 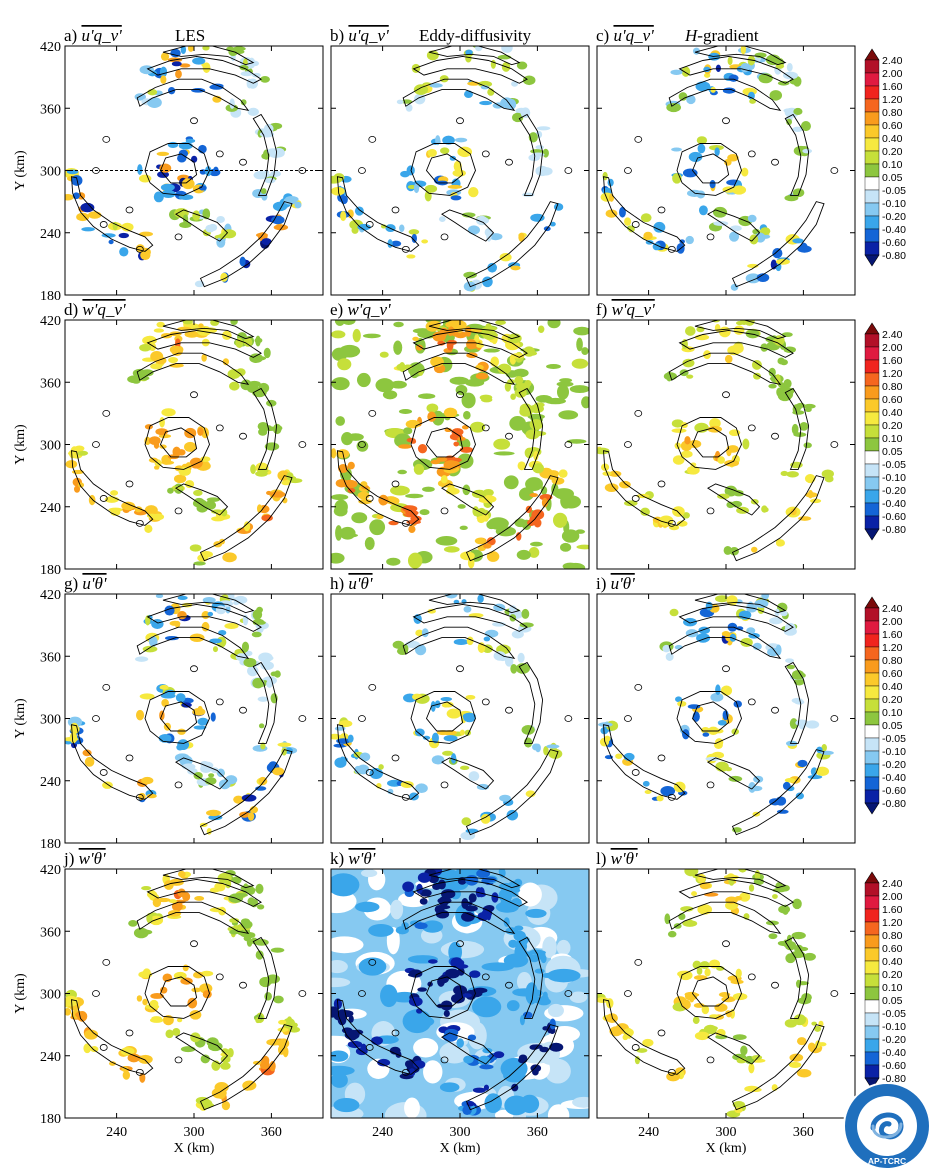 What do you see at coordinates (872, 1083) in the screenshot?
I see `colorbar-arrow-bottom` at bounding box center [872, 1083].